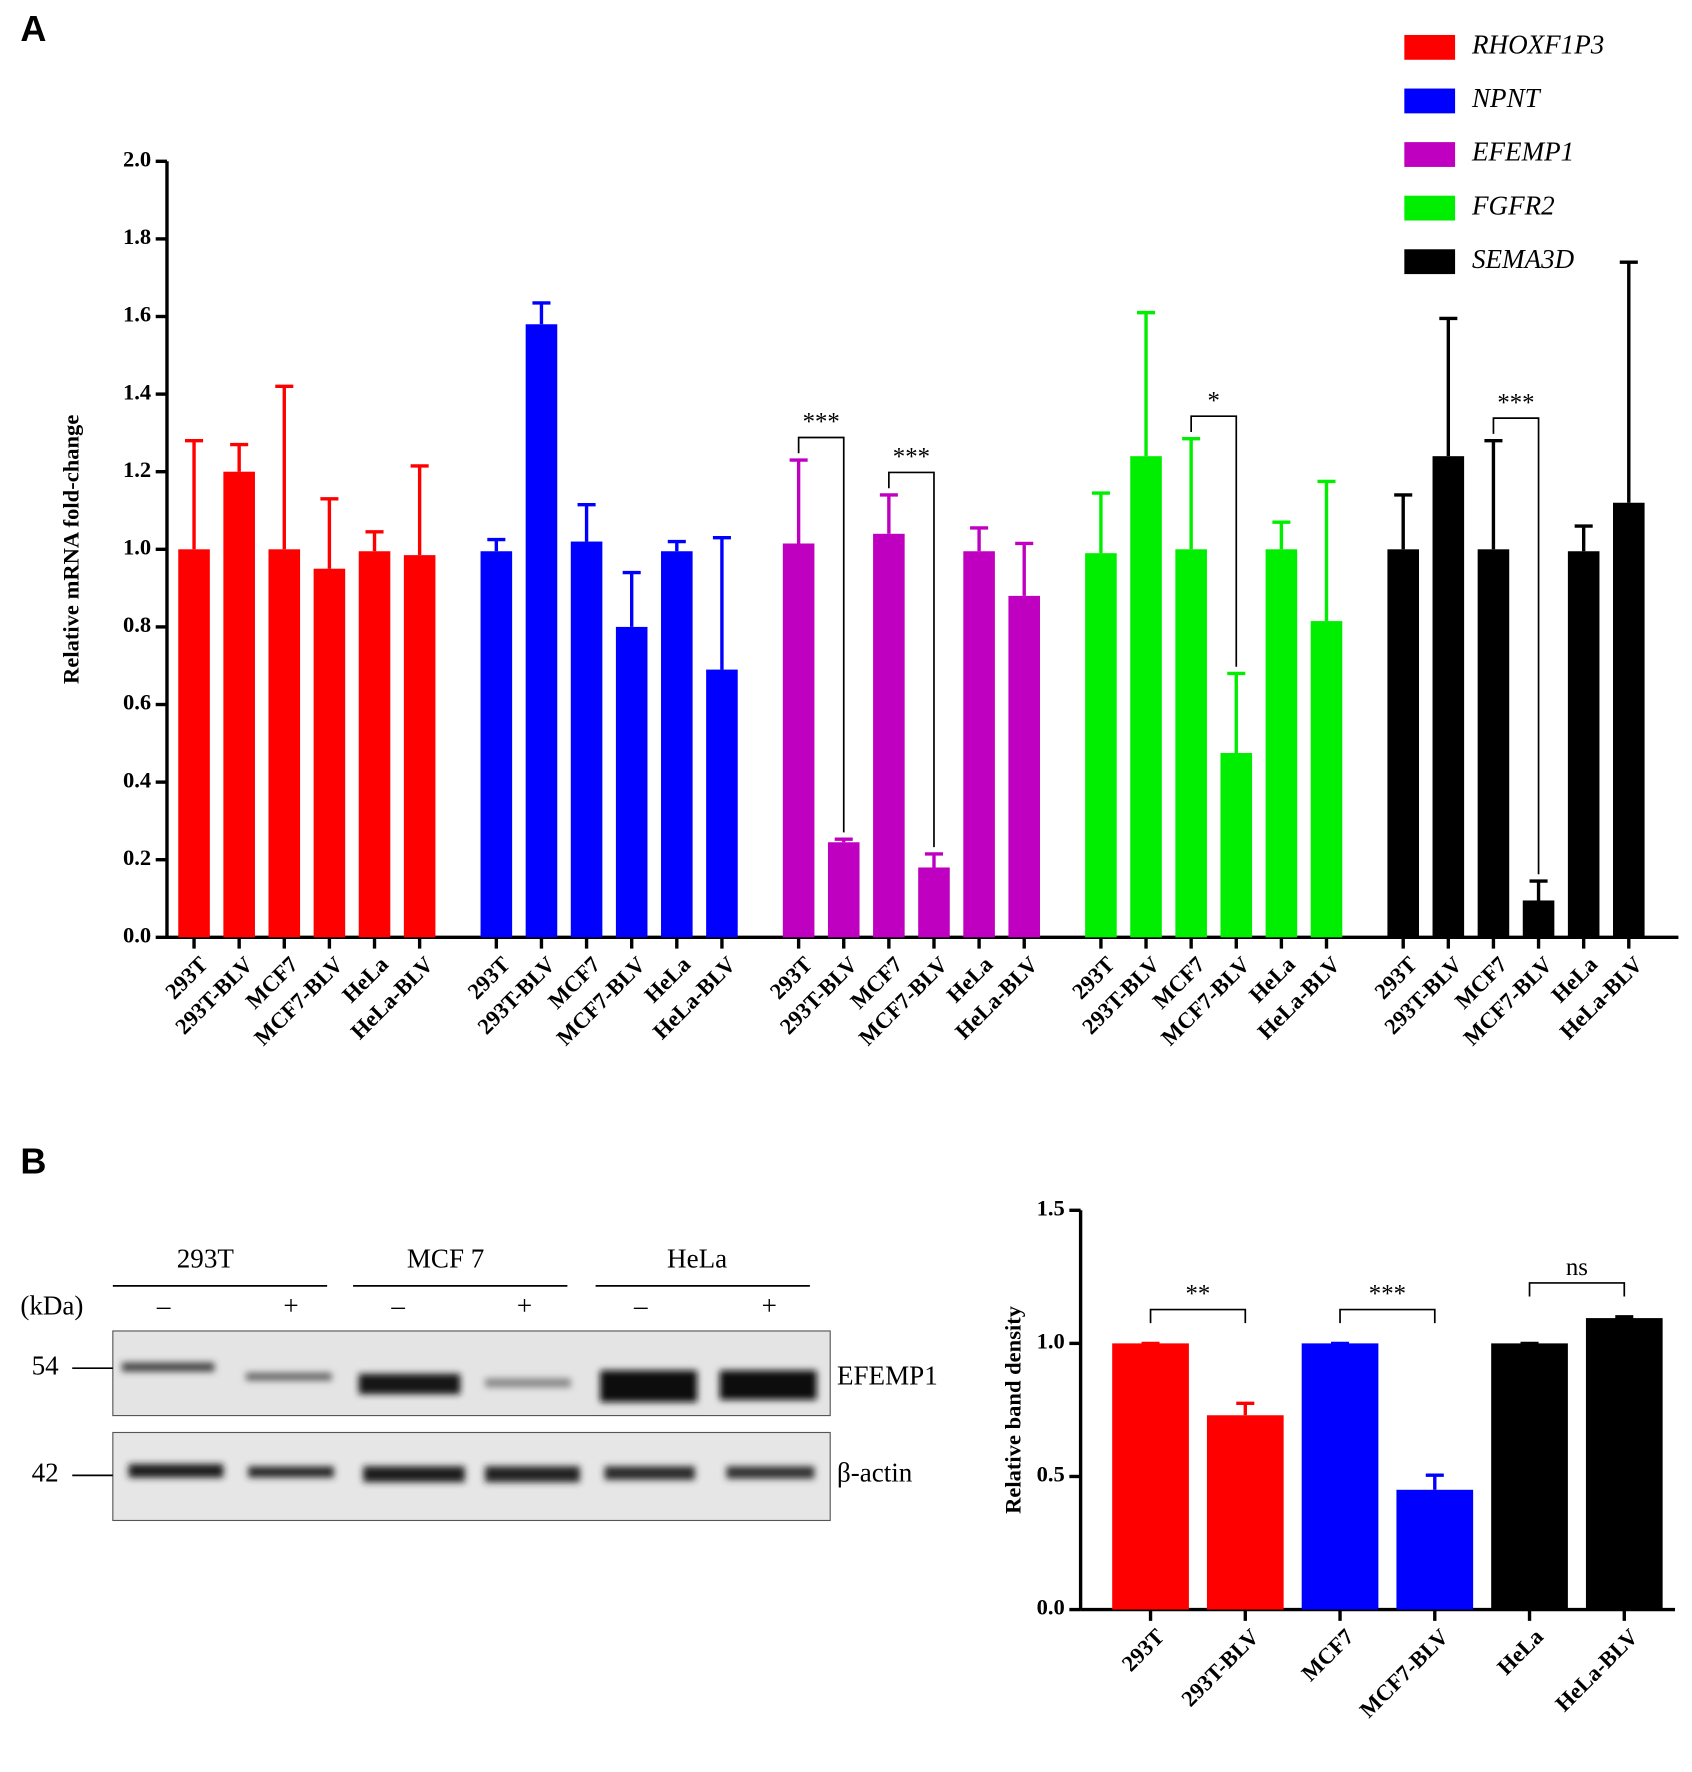  What do you see at coordinates (445, 1258) in the screenshot?
I see `blot-group: MCF 7` at bounding box center [445, 1258].